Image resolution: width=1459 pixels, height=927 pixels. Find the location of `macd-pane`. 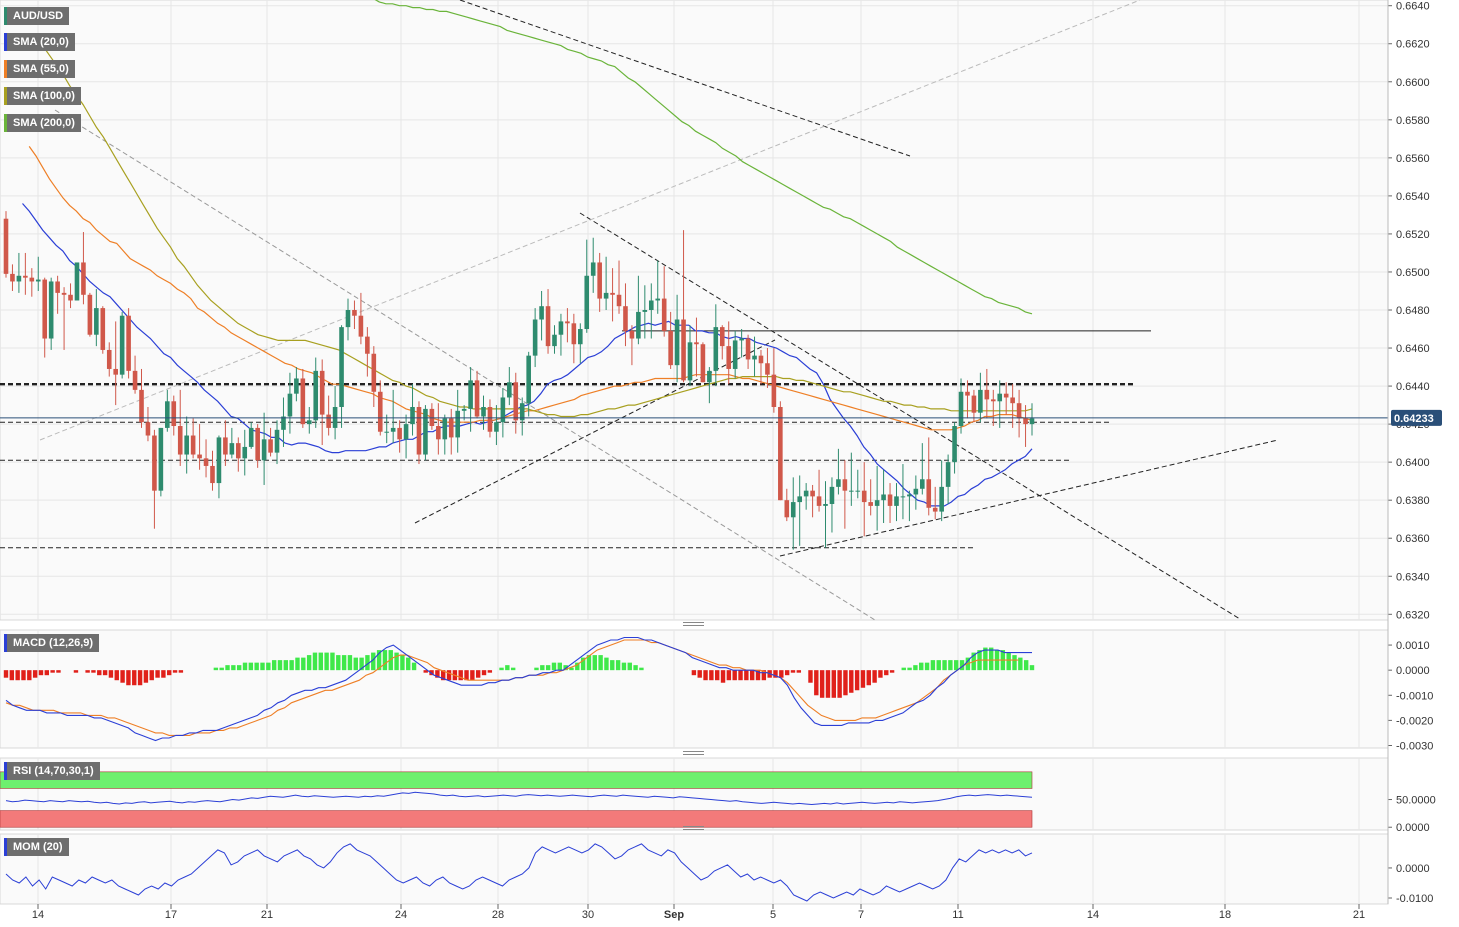

macd-pane is located at coordinates (694, 689).